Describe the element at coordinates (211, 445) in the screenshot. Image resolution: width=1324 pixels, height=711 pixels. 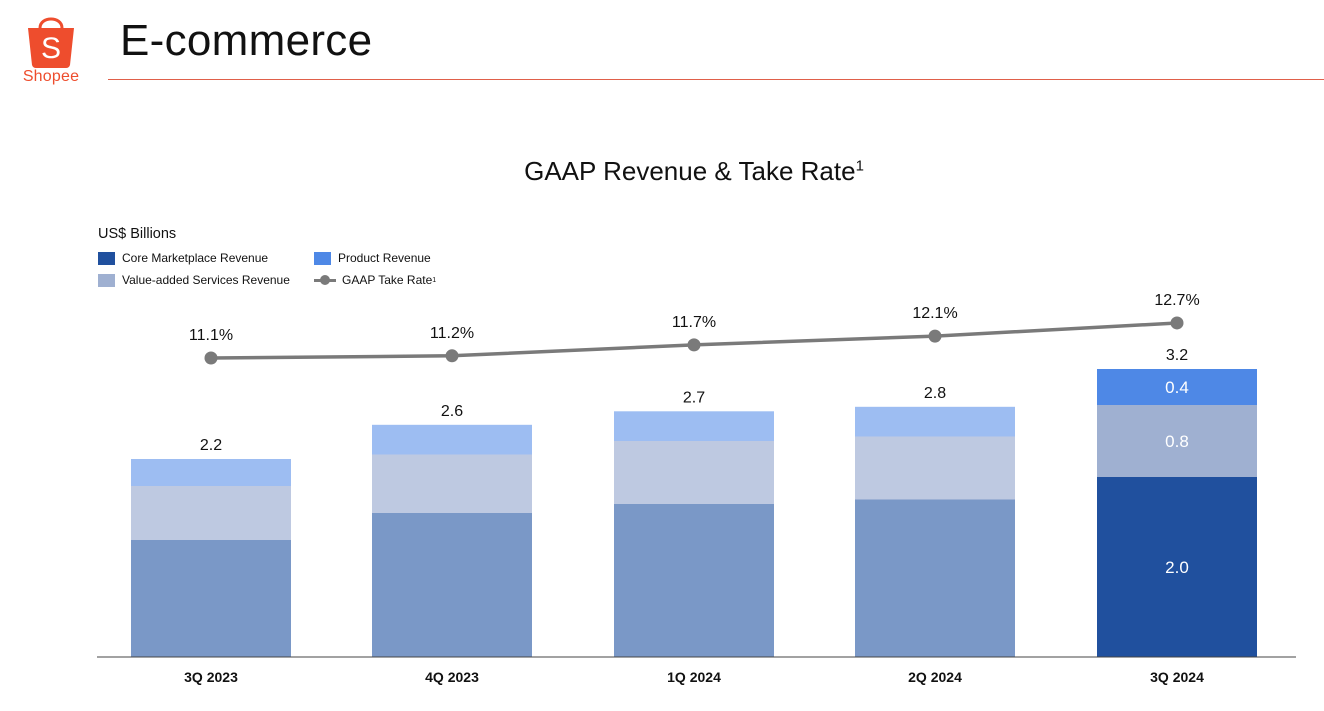
I see `bar-total-label: 2.2` at that location.